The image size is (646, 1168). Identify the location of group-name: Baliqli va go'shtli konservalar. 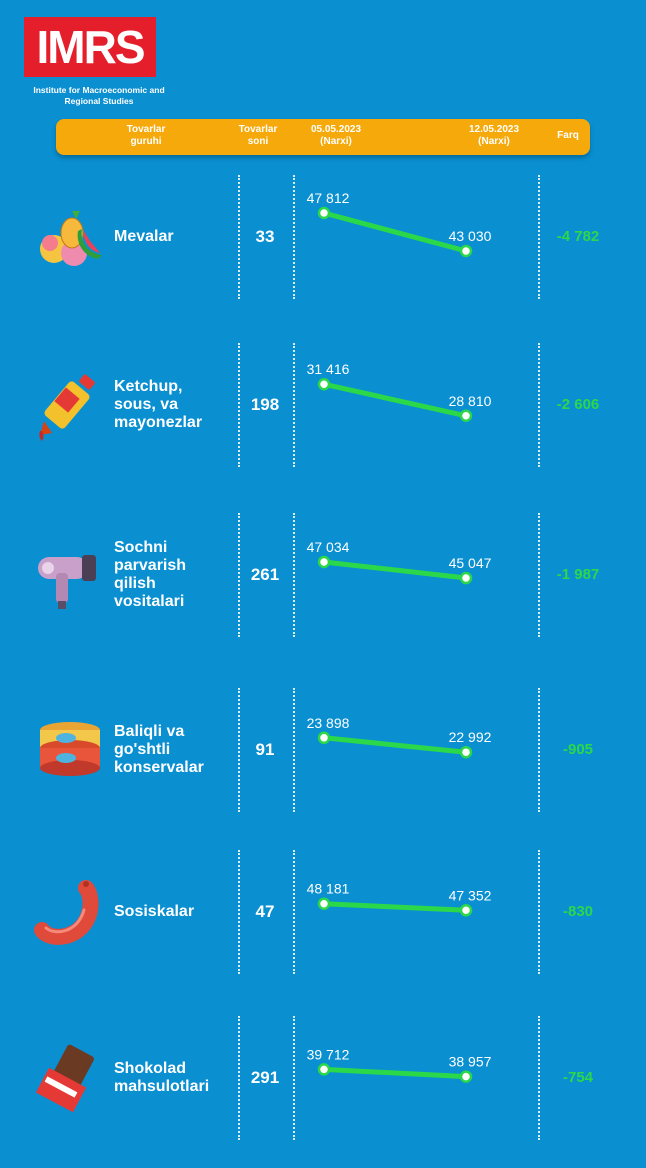
(159, 749).